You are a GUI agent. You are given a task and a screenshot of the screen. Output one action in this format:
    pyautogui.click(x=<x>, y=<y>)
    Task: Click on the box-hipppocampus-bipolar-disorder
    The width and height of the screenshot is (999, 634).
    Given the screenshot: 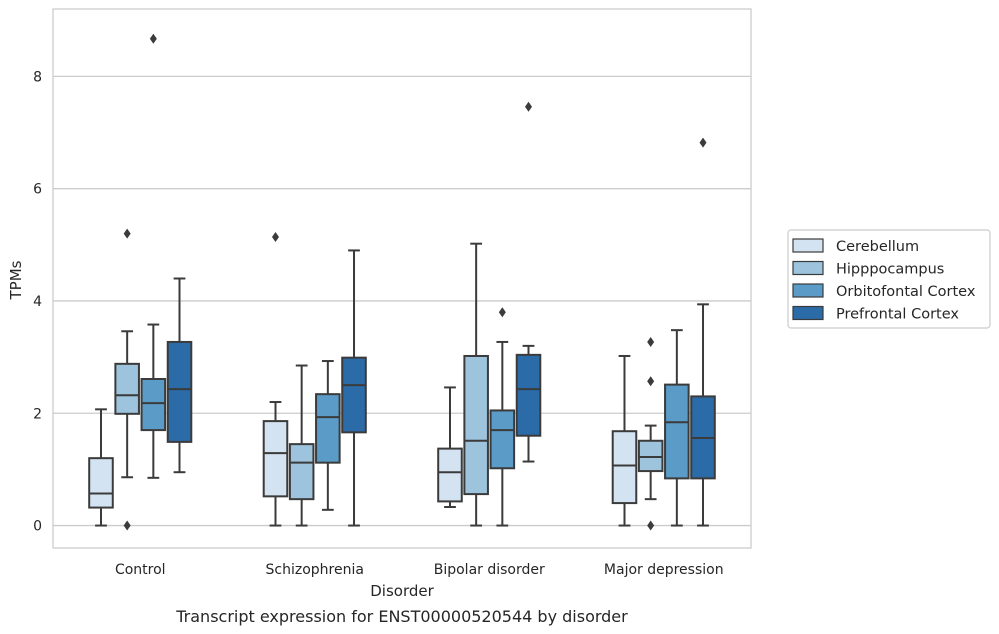 What is the action you would take?
    pyautogui.click(x=476, y=384)
    